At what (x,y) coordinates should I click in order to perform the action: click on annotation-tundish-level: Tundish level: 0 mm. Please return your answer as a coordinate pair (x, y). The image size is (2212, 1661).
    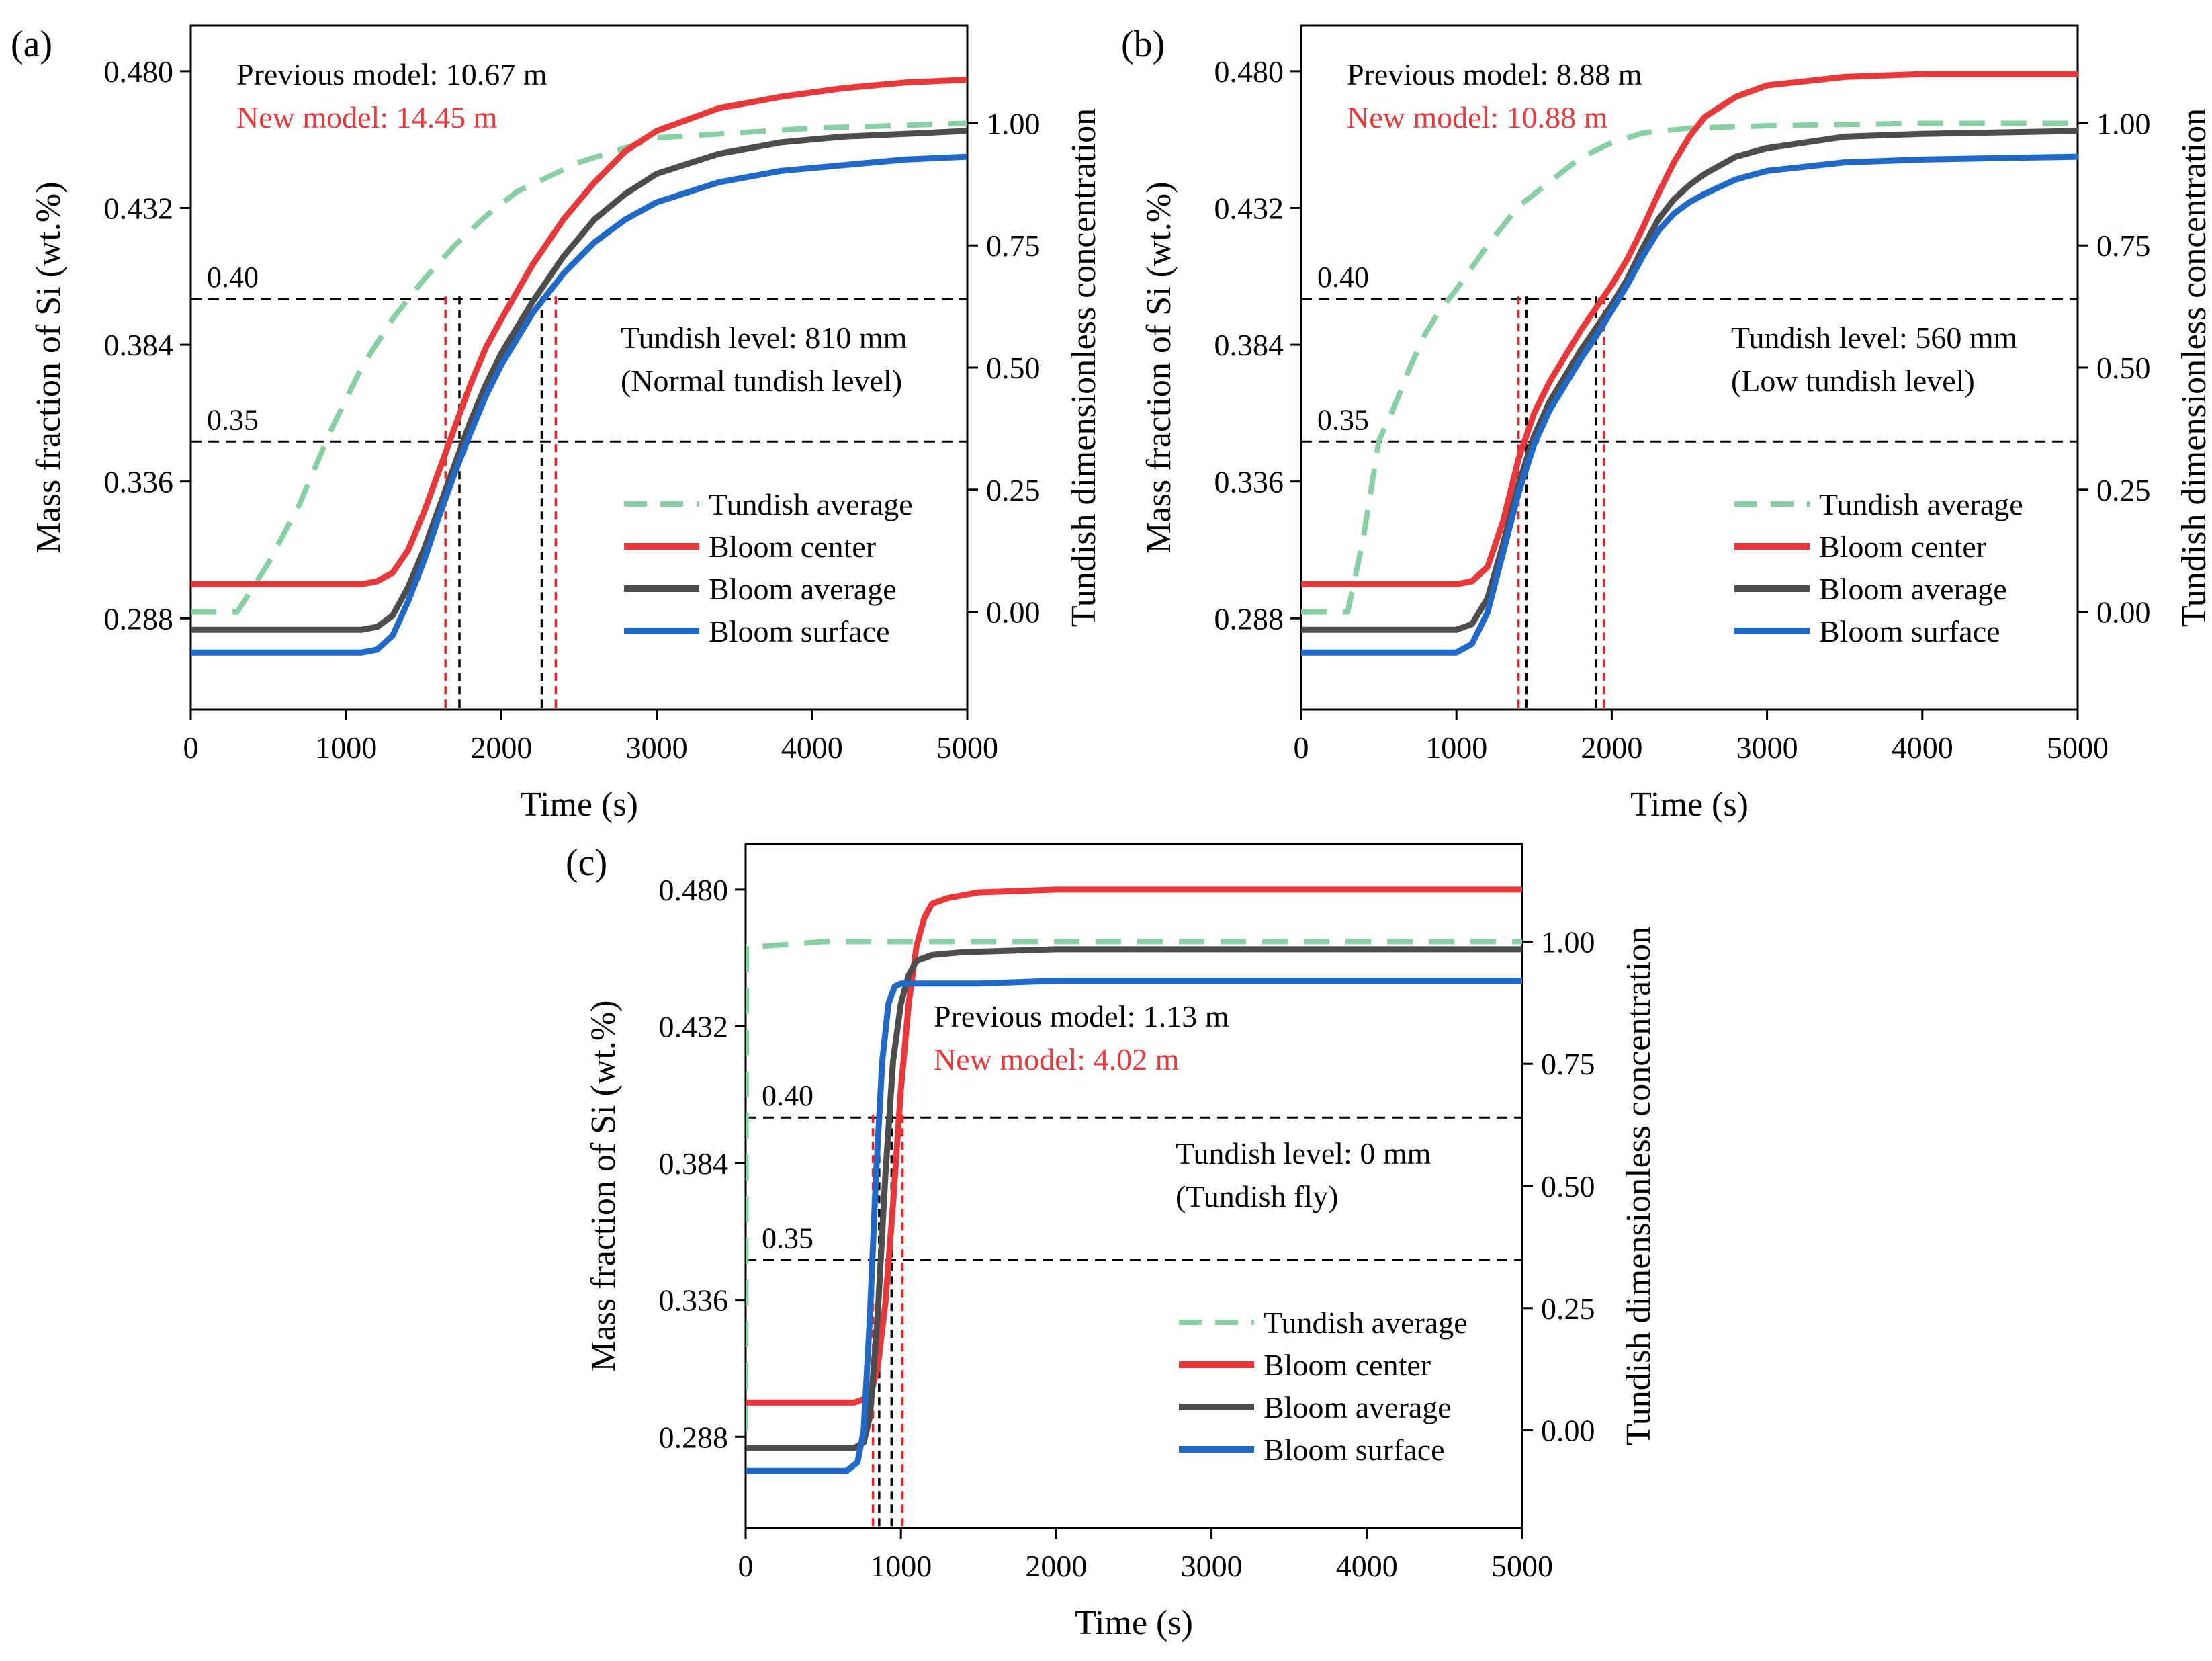
    Looking at the image, I should click on (1303, 1153).